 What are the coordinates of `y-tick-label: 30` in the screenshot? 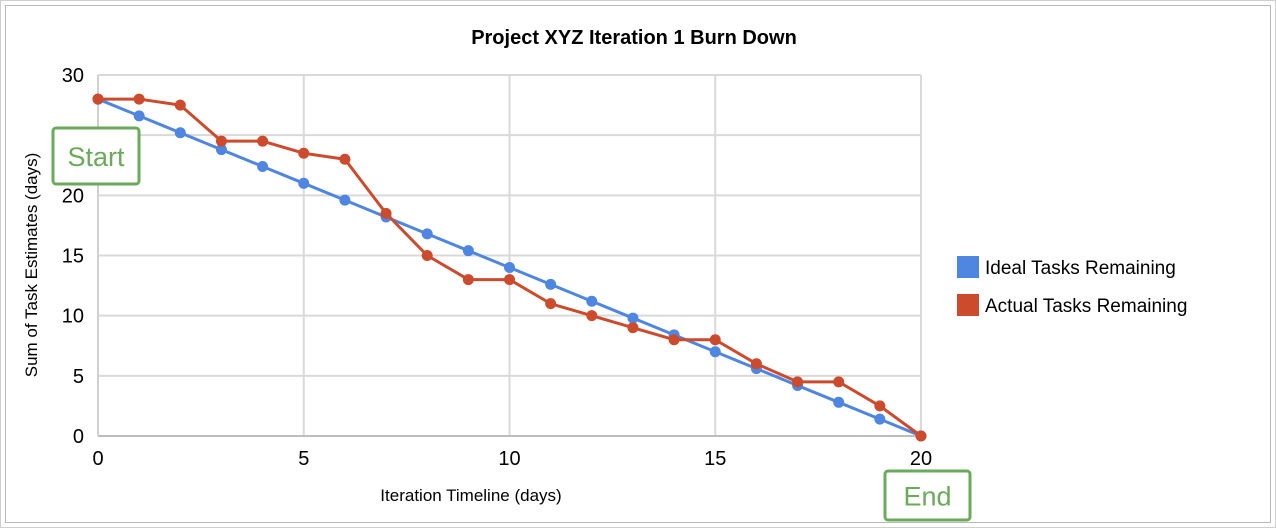 It's located at (73, 76).